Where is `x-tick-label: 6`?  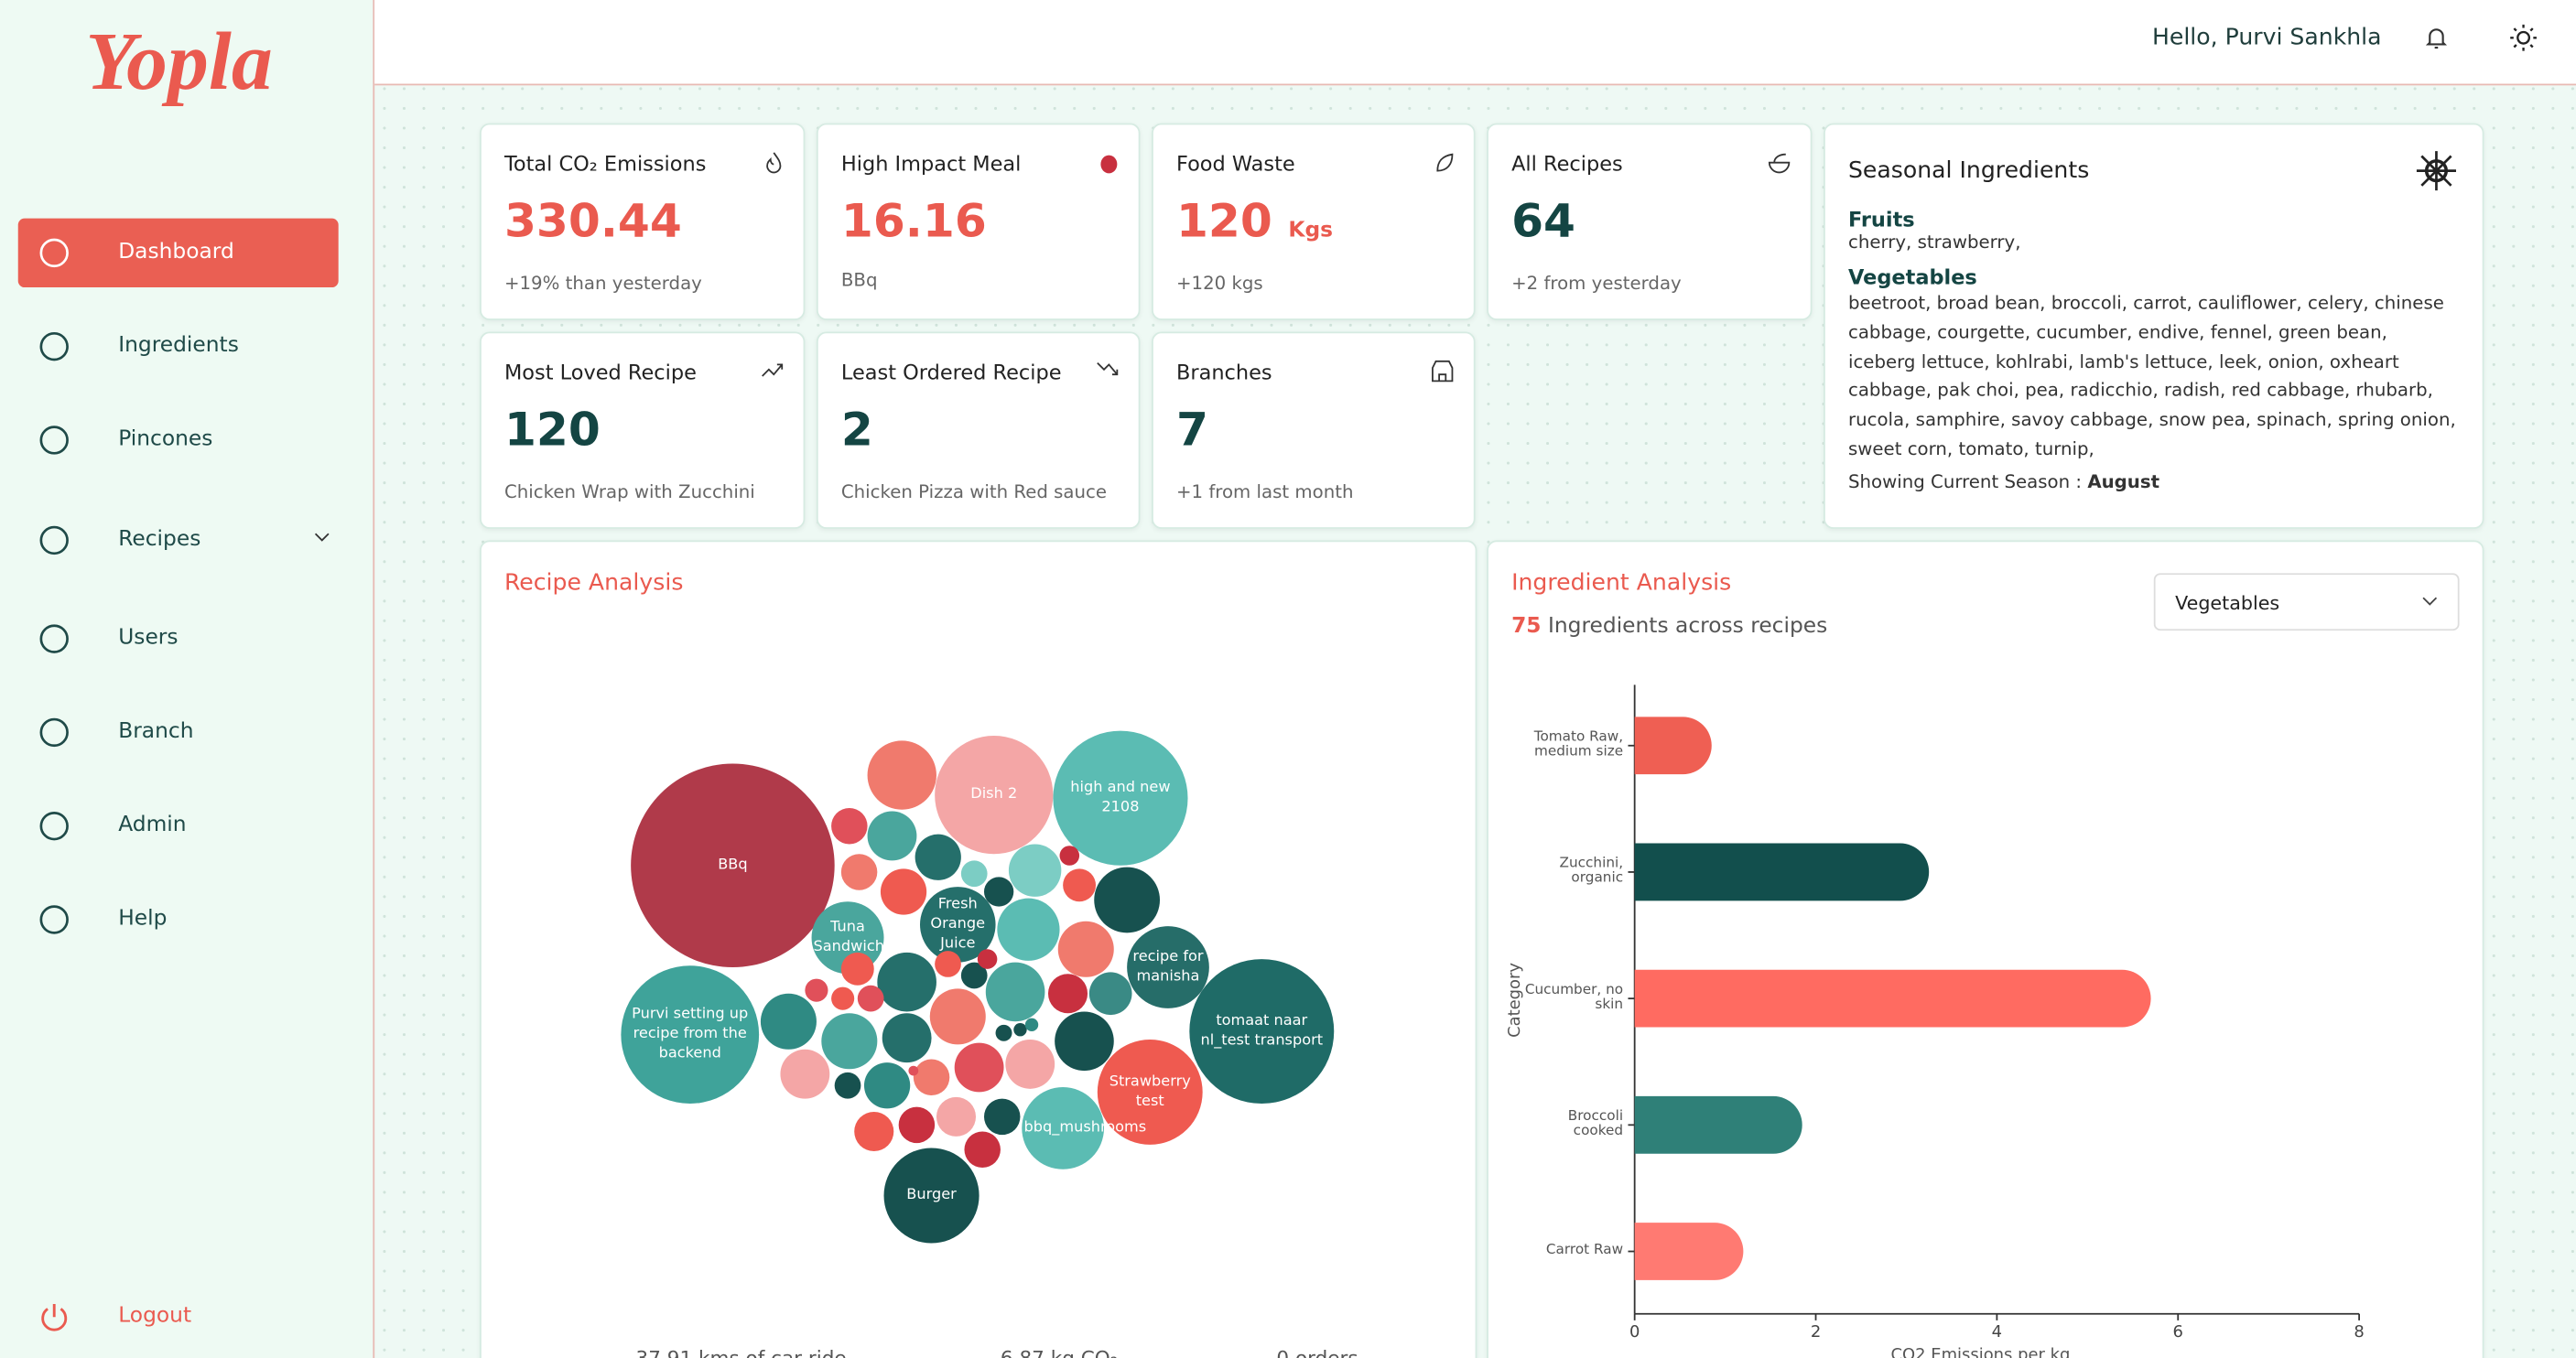
x-tick-label: 6 is located at coordinates (2178, 1332).